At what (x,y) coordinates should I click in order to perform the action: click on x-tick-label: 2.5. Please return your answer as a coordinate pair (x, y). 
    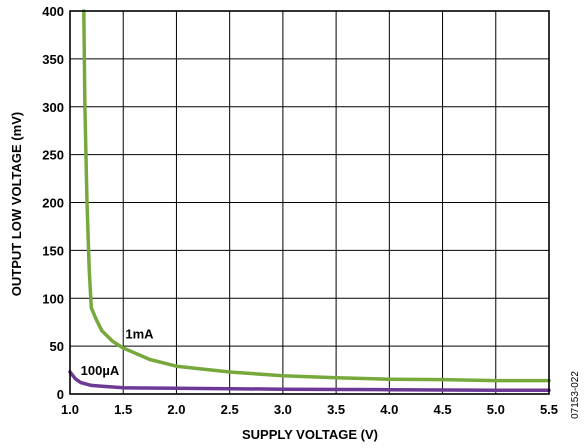
    Looking at the image, I should click on (230, 409).